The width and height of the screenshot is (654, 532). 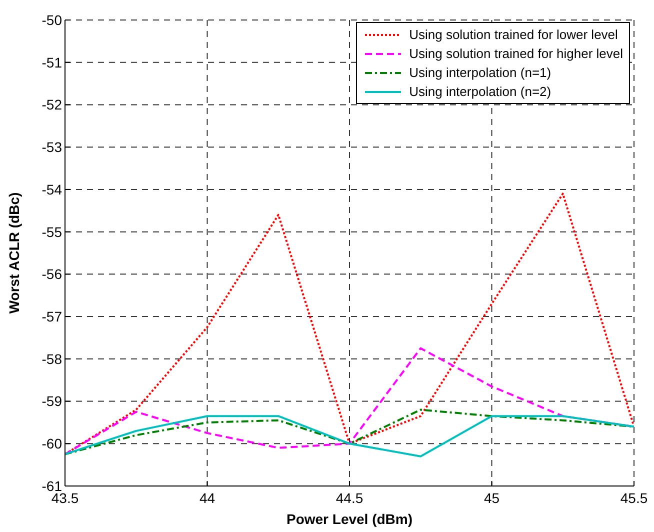 What do you see at coordinates (516, 53) in the screenshot?
I see `legend-label: Using solution trained for higher level` at bounding box center [516, 53].